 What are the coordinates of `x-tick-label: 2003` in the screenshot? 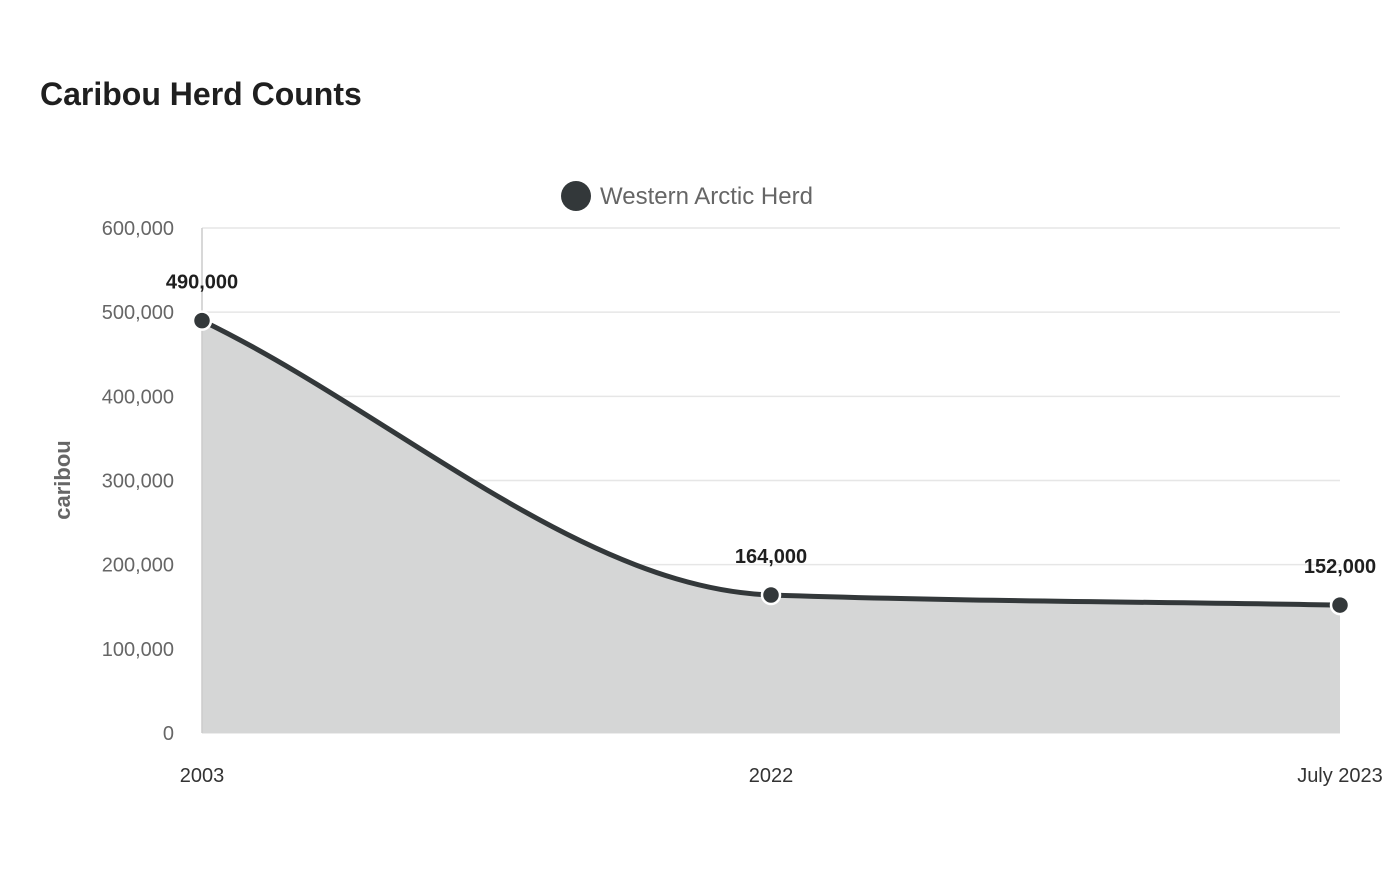 It's located at (202, 776).